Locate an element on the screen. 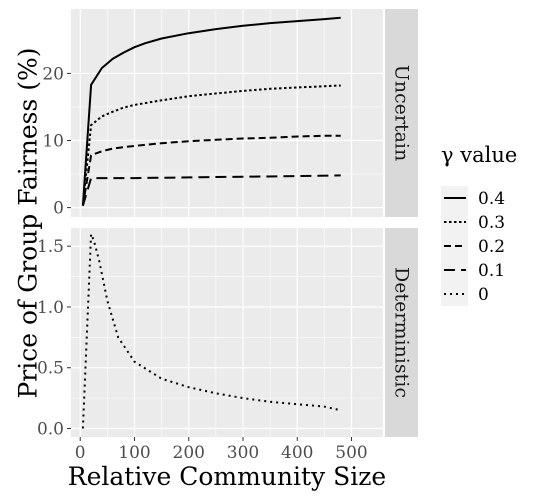  legend-label: 0.4 is located at coordinates (491, 199).